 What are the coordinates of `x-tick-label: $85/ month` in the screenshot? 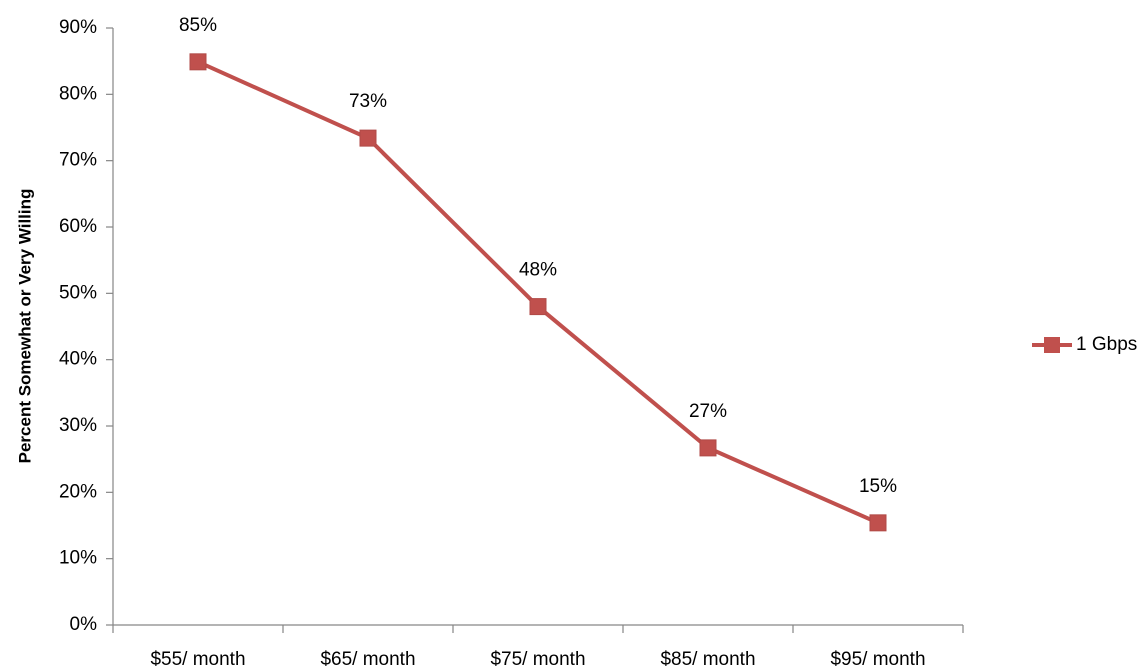 It's located at (707, 658).